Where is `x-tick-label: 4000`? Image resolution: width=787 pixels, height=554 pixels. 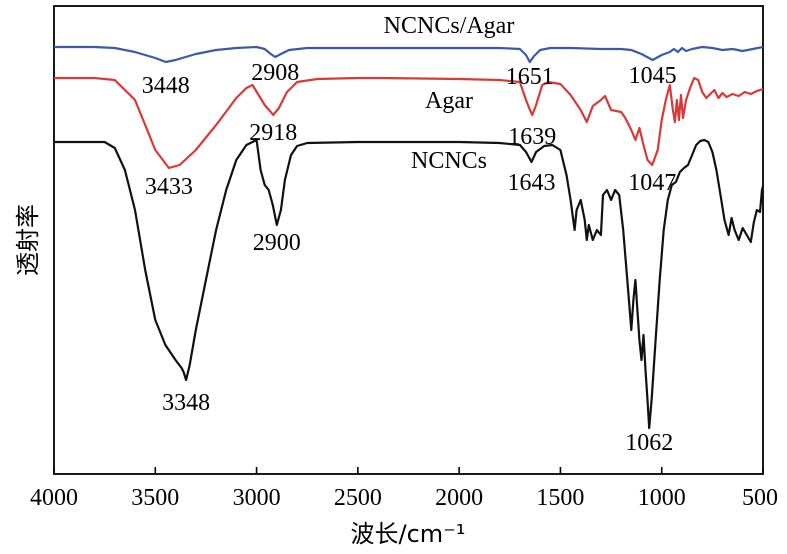
x-tick-label: 4000 is located at coordinates (54, 498).